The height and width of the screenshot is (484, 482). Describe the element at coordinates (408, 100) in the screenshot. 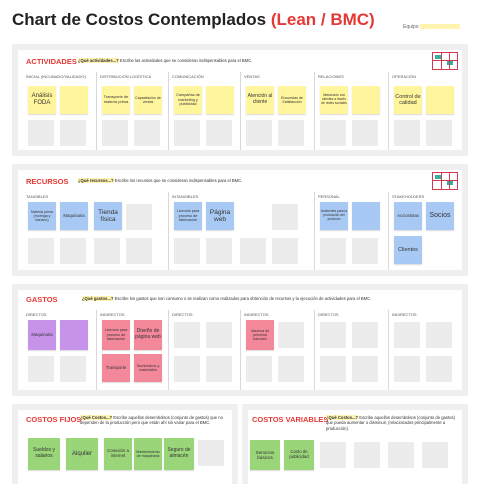

I see `sticky-note: Control de calidad` at that location.